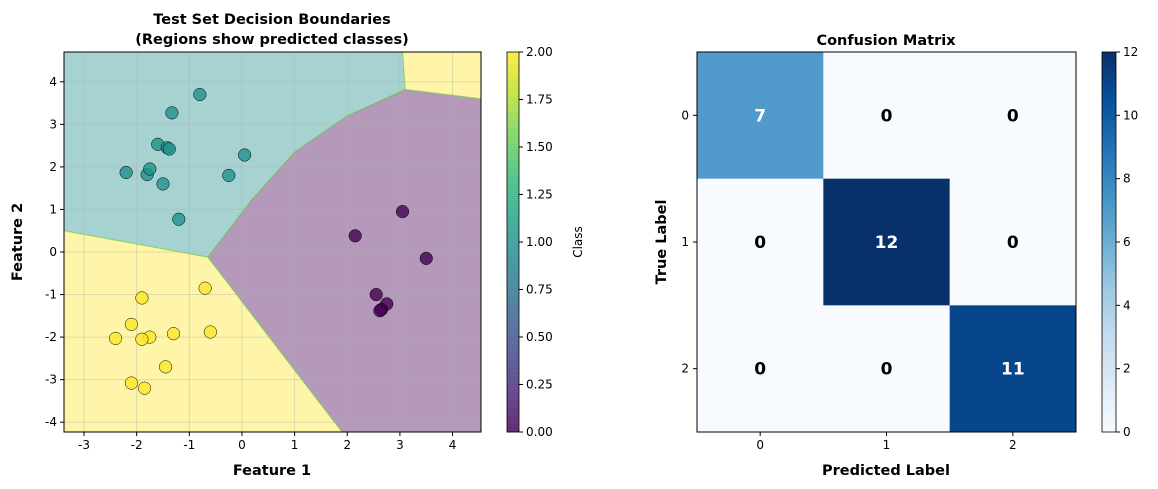 The image size is (1158, 489). I want to click on colorbar-label: Class, so click(578, 242).